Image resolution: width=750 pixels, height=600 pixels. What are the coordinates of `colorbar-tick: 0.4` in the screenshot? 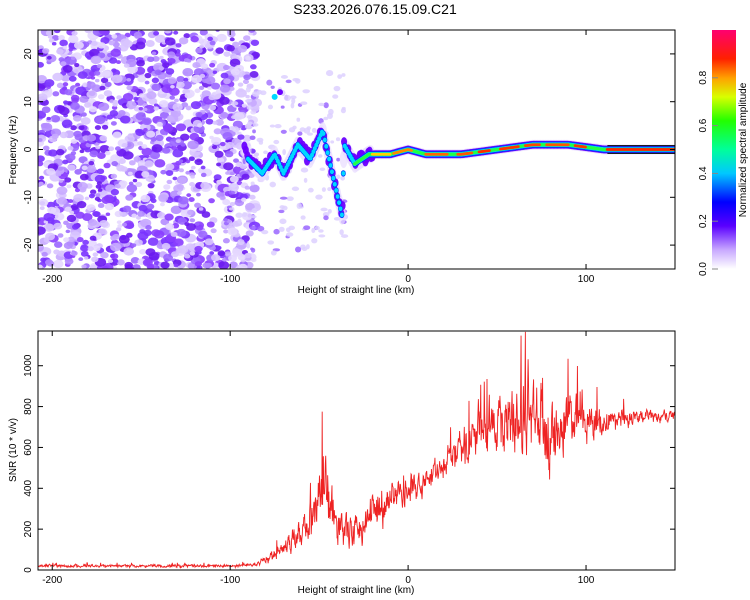 It's located at (708, 173).